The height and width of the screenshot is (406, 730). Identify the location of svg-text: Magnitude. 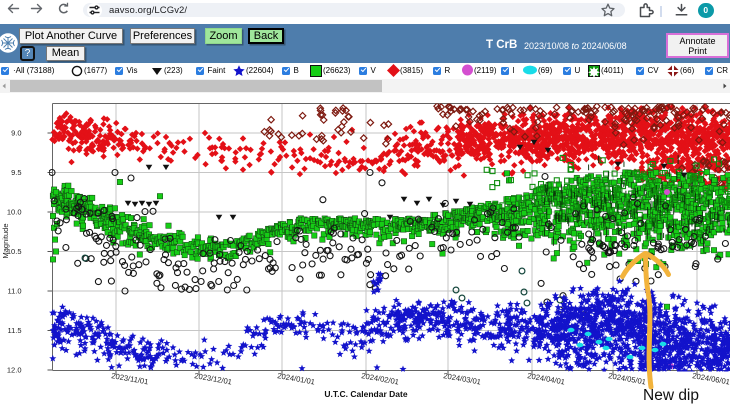
(5, 240).